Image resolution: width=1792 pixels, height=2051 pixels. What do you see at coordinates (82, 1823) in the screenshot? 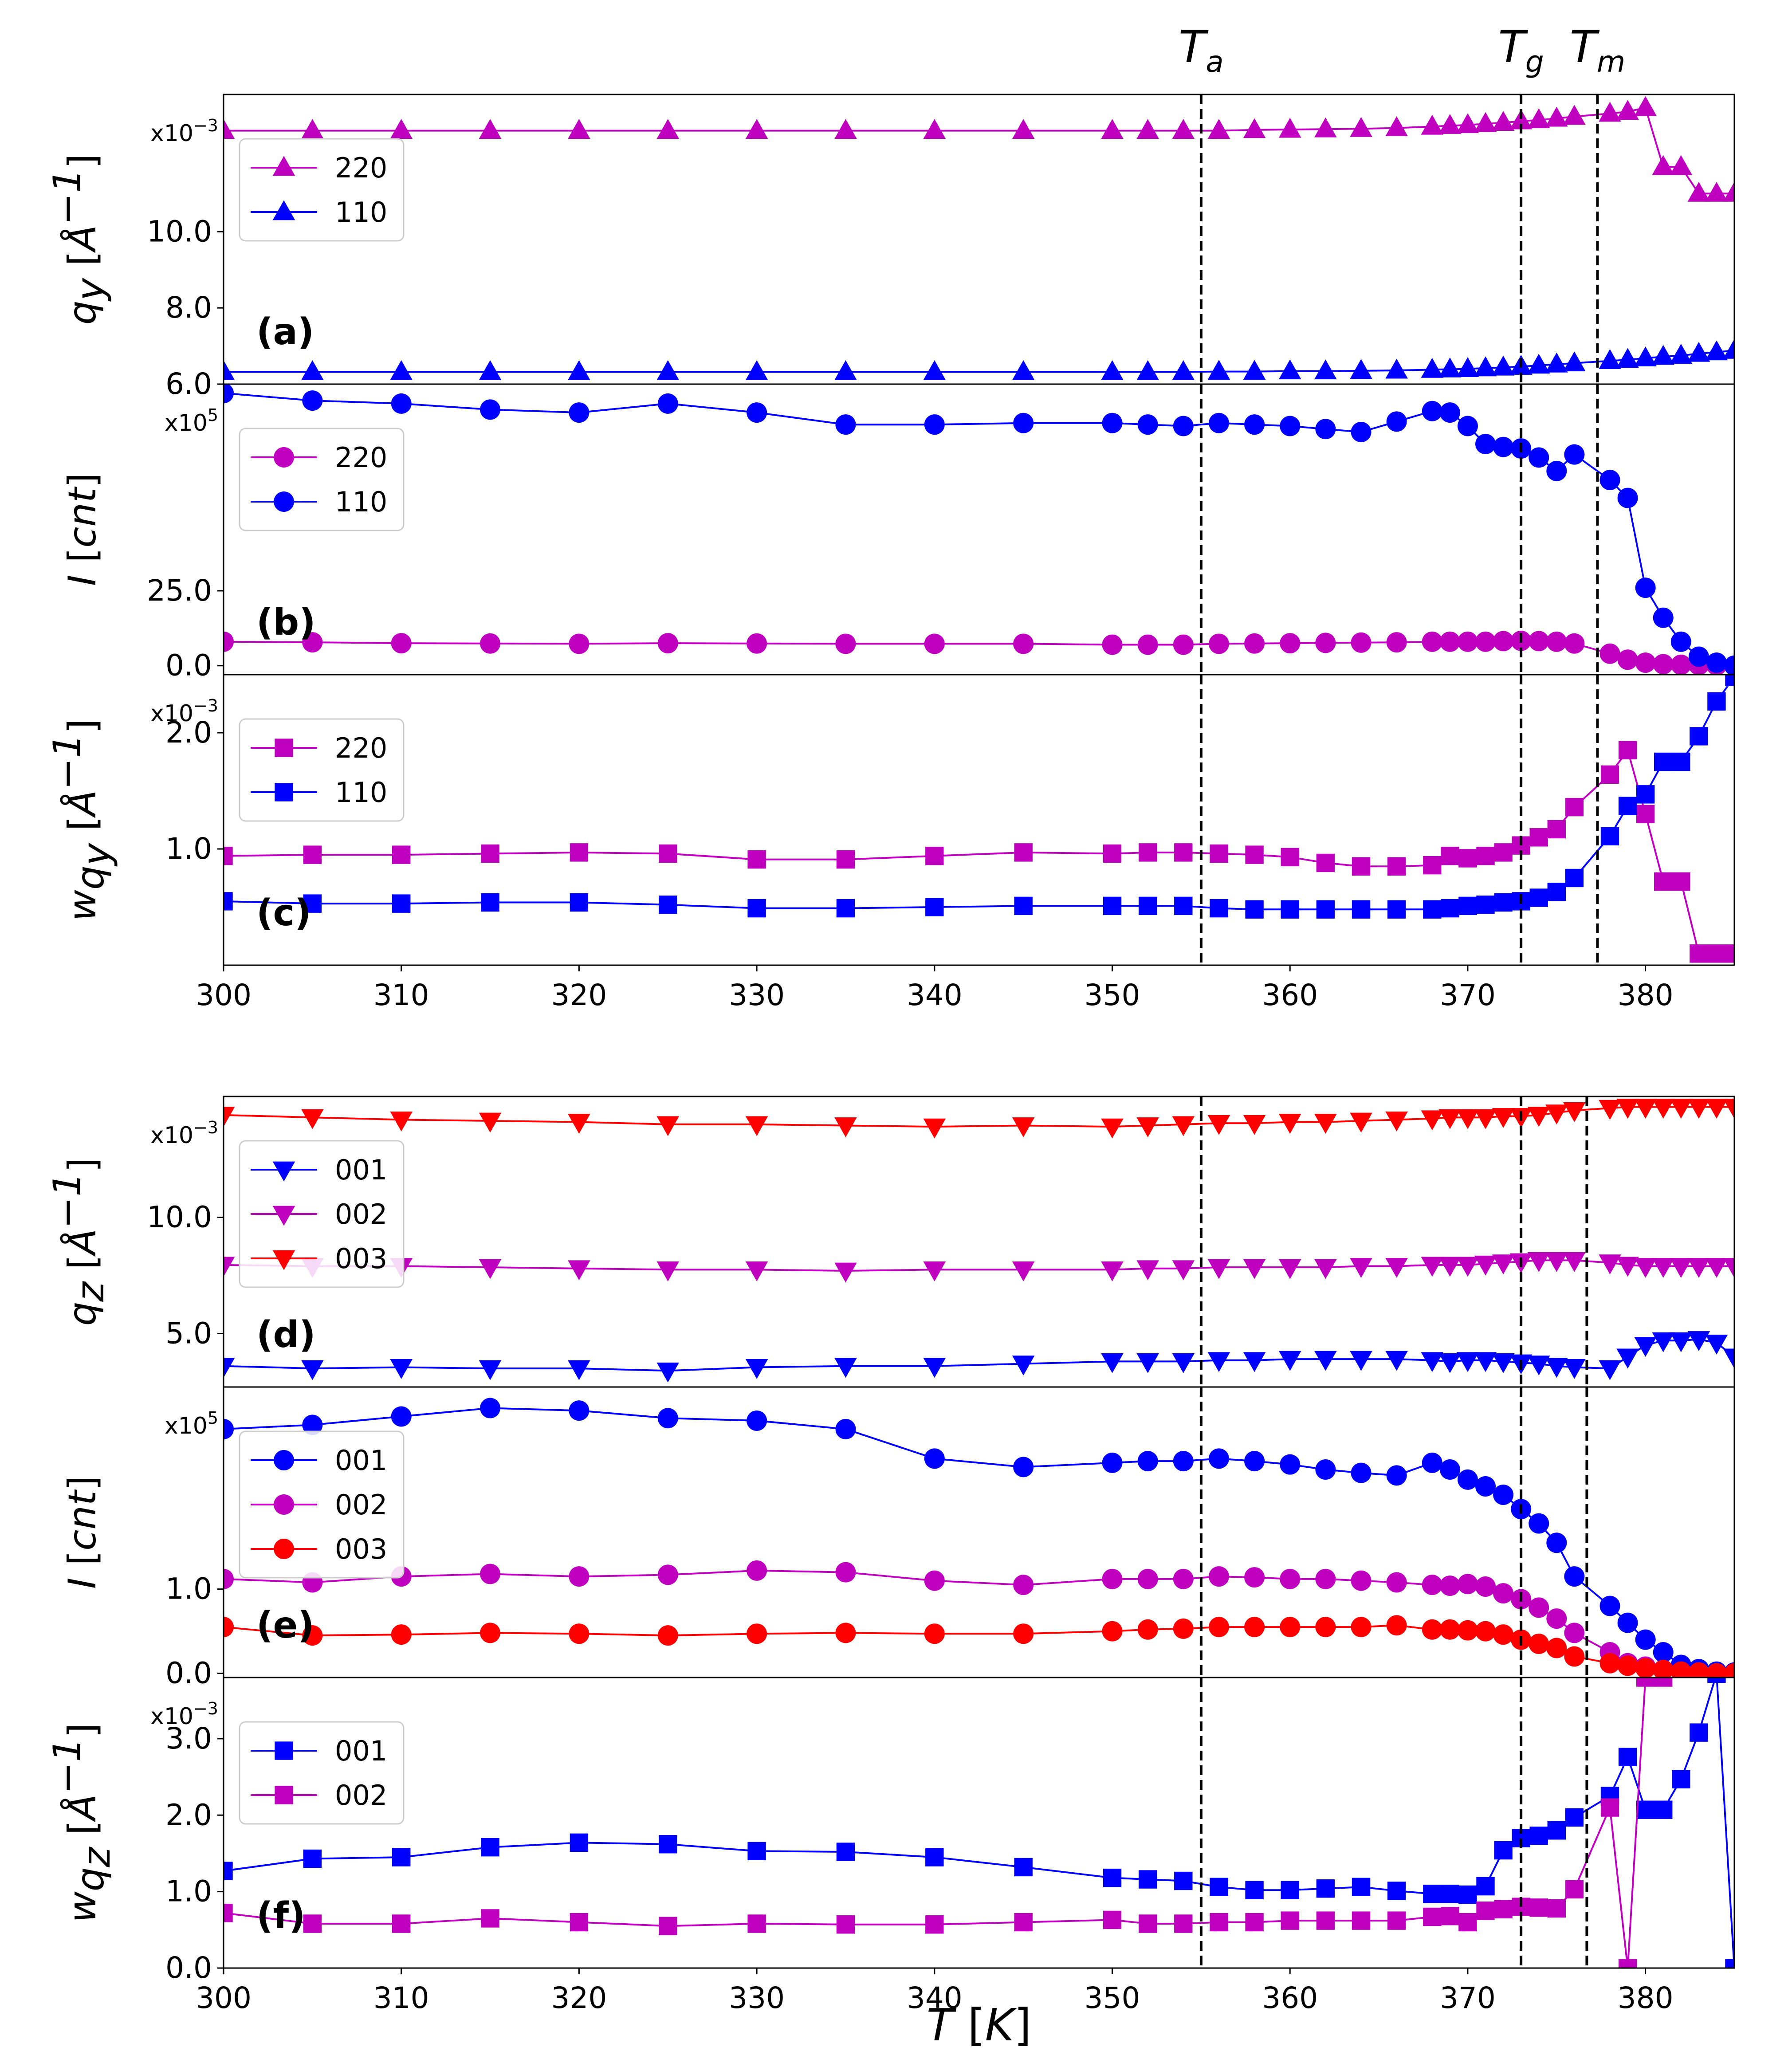
I see `y-axis-label-f: wqz [Å−1]` at bounding box center [82, 1823].